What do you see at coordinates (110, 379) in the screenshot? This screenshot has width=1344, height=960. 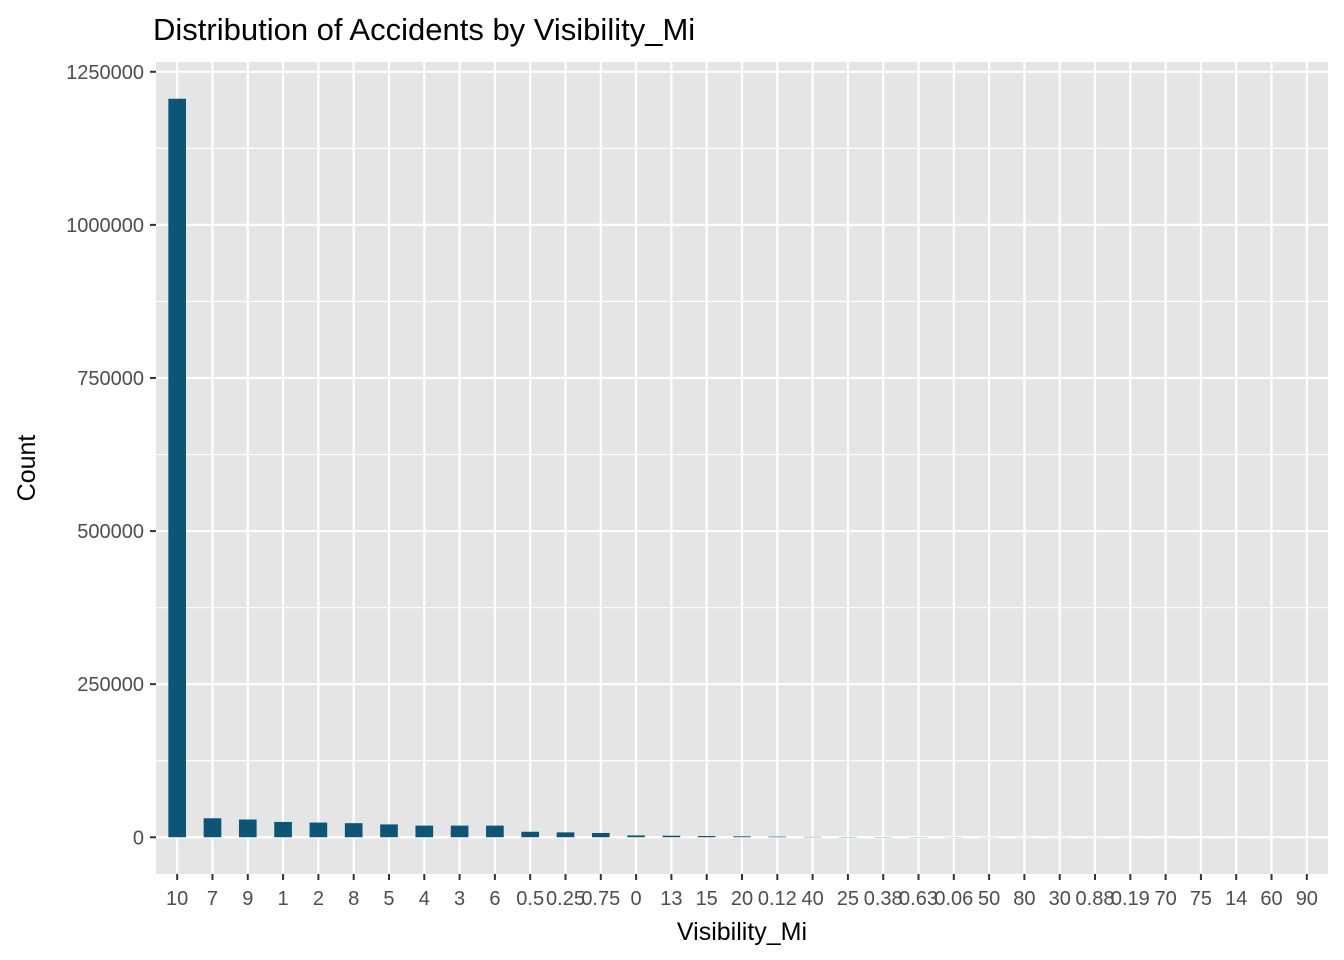 I see `y-tick-label: 750000` at bounding box center [110, 379].